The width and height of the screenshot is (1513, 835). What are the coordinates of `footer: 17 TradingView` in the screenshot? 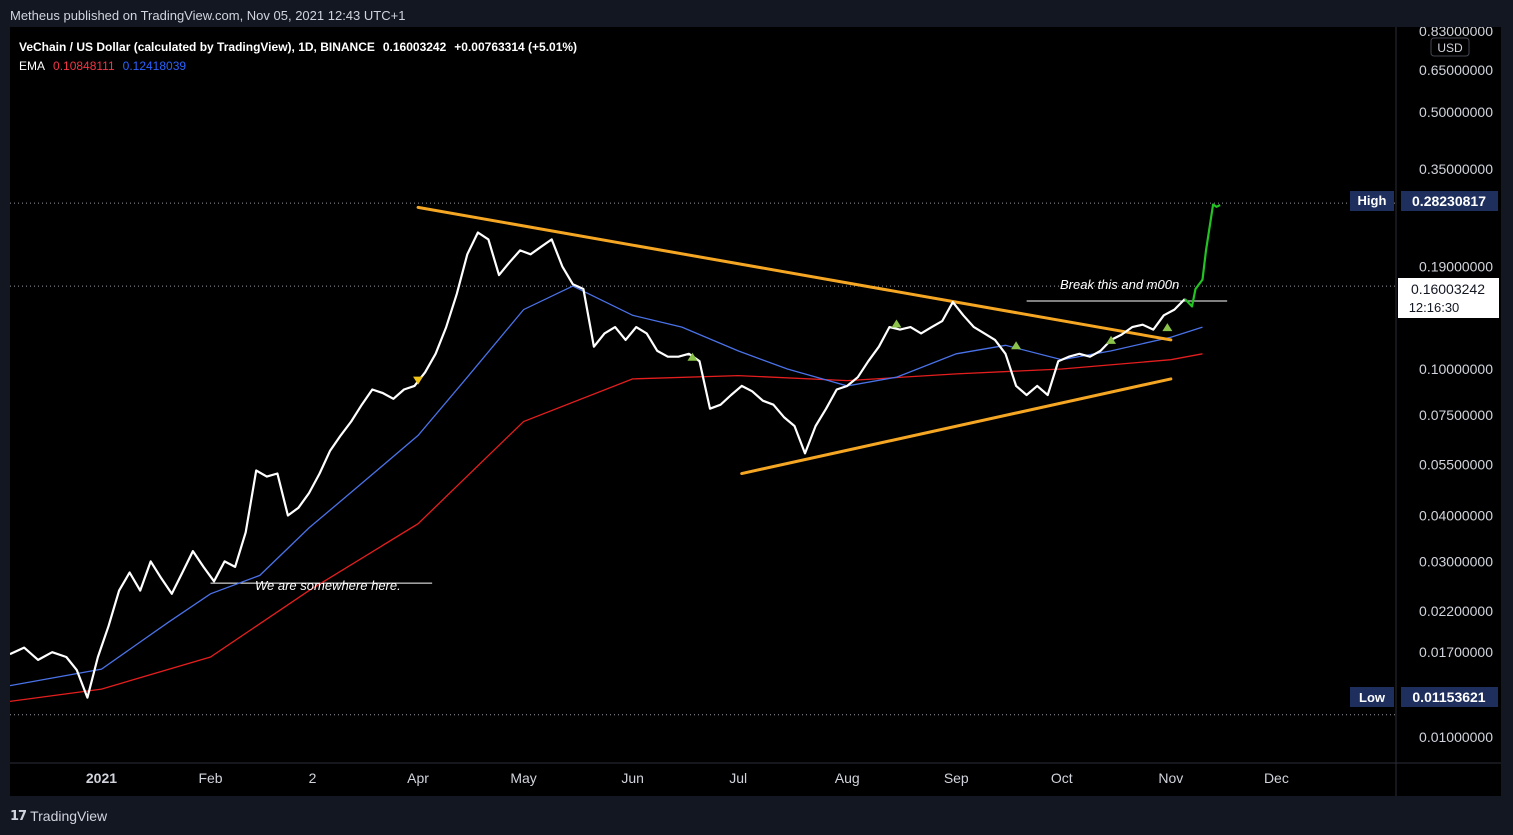 It's located at (58, 816).